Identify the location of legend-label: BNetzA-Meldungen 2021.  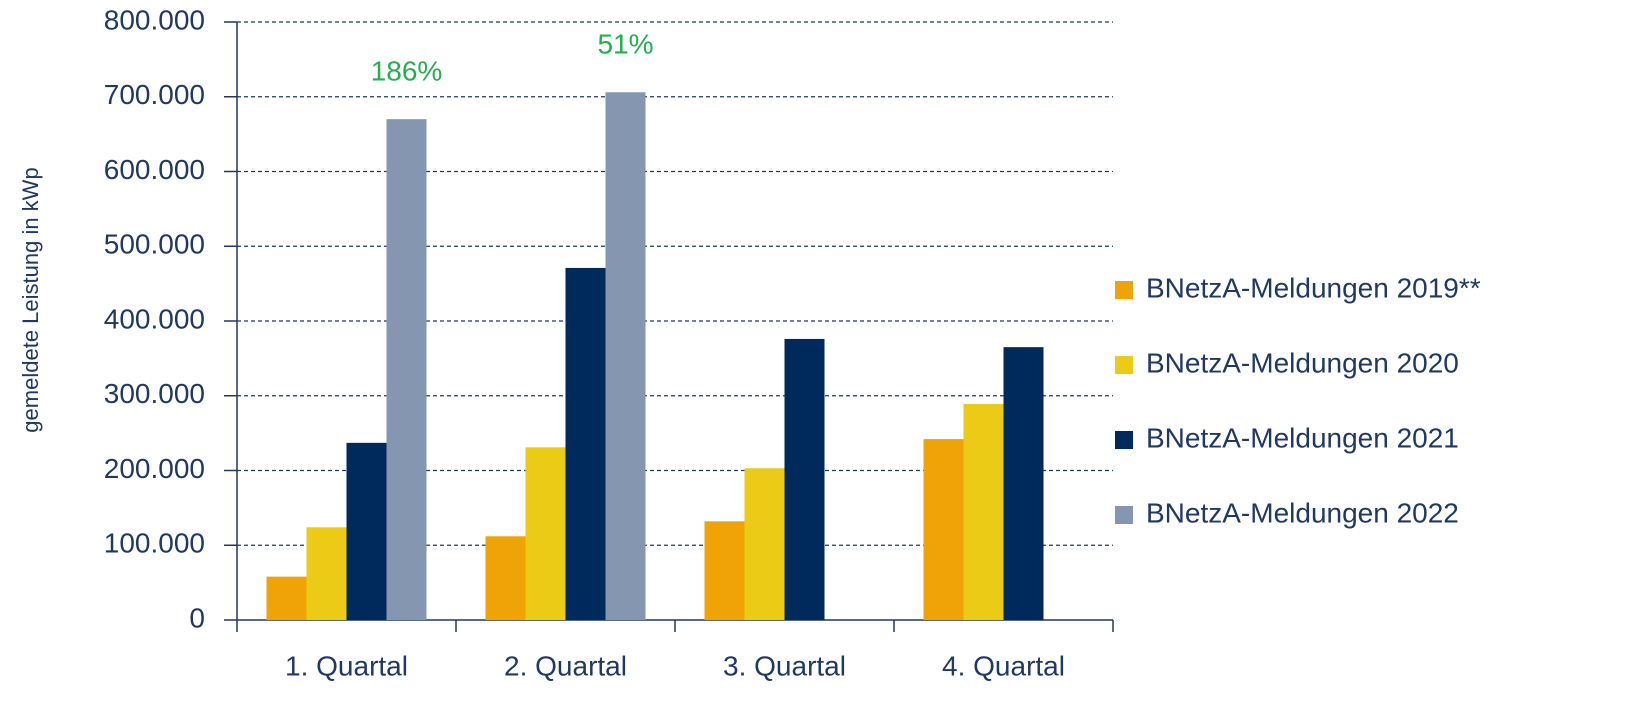
(1302, 437).